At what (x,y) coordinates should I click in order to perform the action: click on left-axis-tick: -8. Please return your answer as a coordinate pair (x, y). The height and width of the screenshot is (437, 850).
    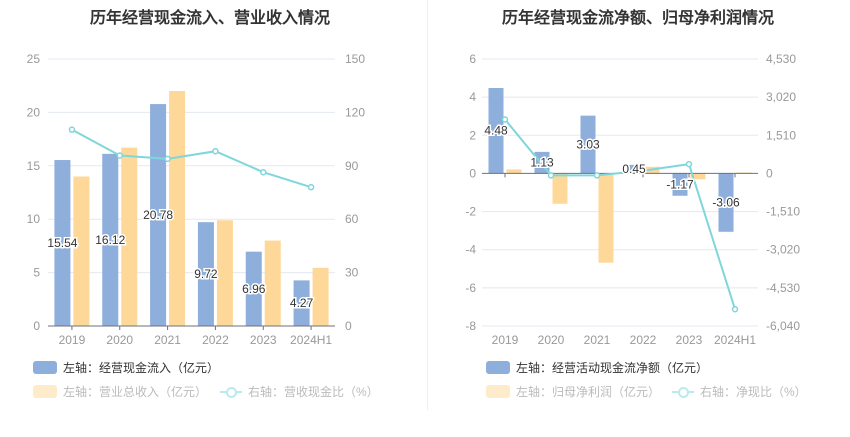
    Looking at the image, I should click on (470, 326).